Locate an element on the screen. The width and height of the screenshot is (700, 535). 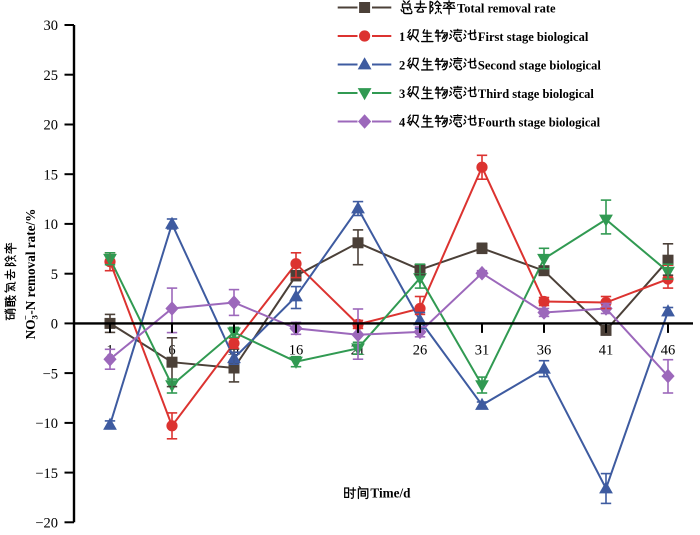
svg-text: 36 is located at coordinates (544, 351).